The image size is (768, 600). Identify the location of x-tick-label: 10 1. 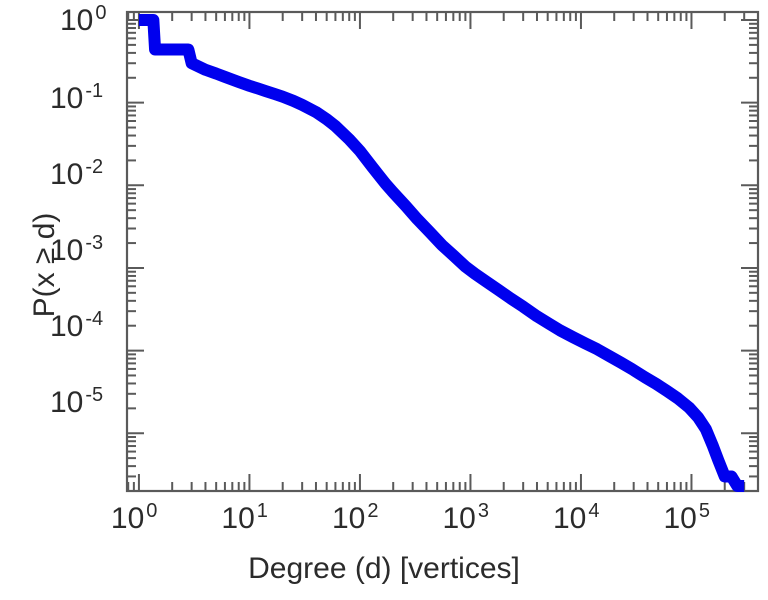
(244, 517).